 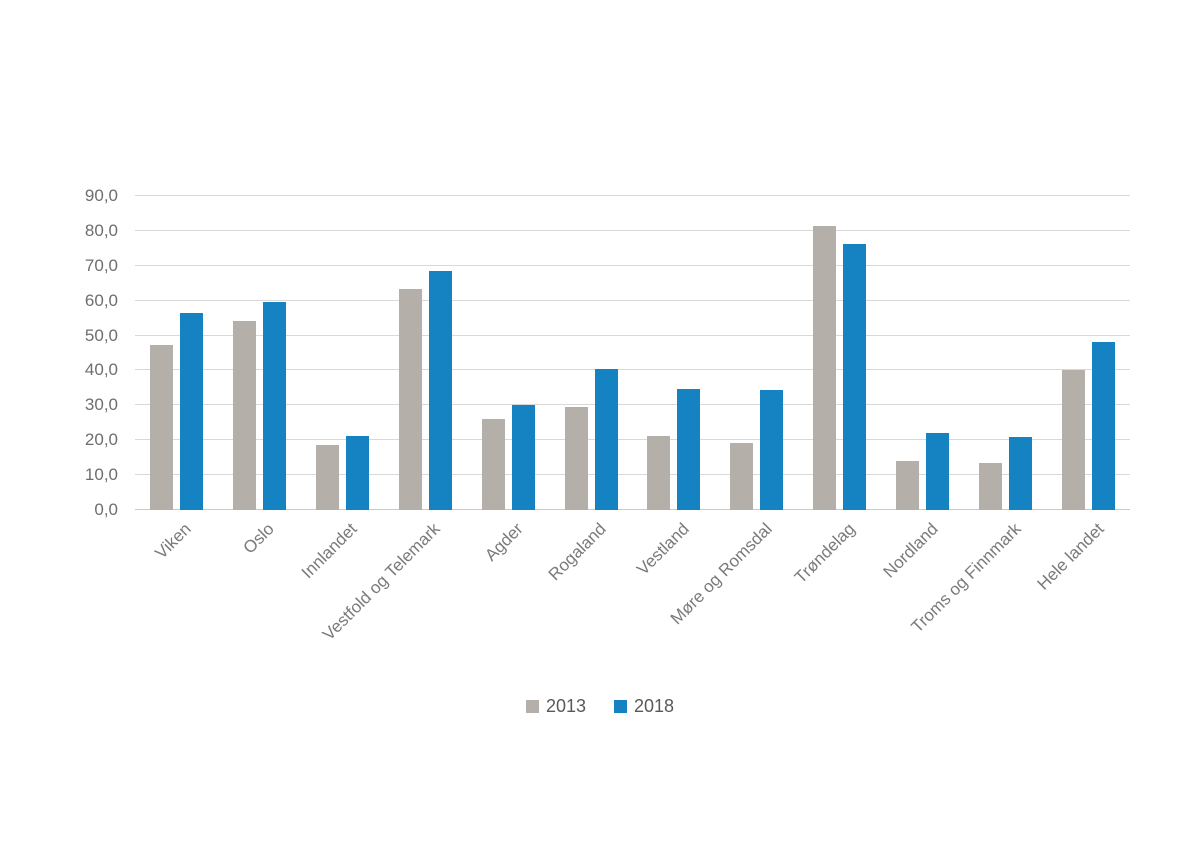 What do you see at coordinates (173, 541) in the screenshot?
I see `x-axis-label-viken: Viken` at bounding box center [173, 541].